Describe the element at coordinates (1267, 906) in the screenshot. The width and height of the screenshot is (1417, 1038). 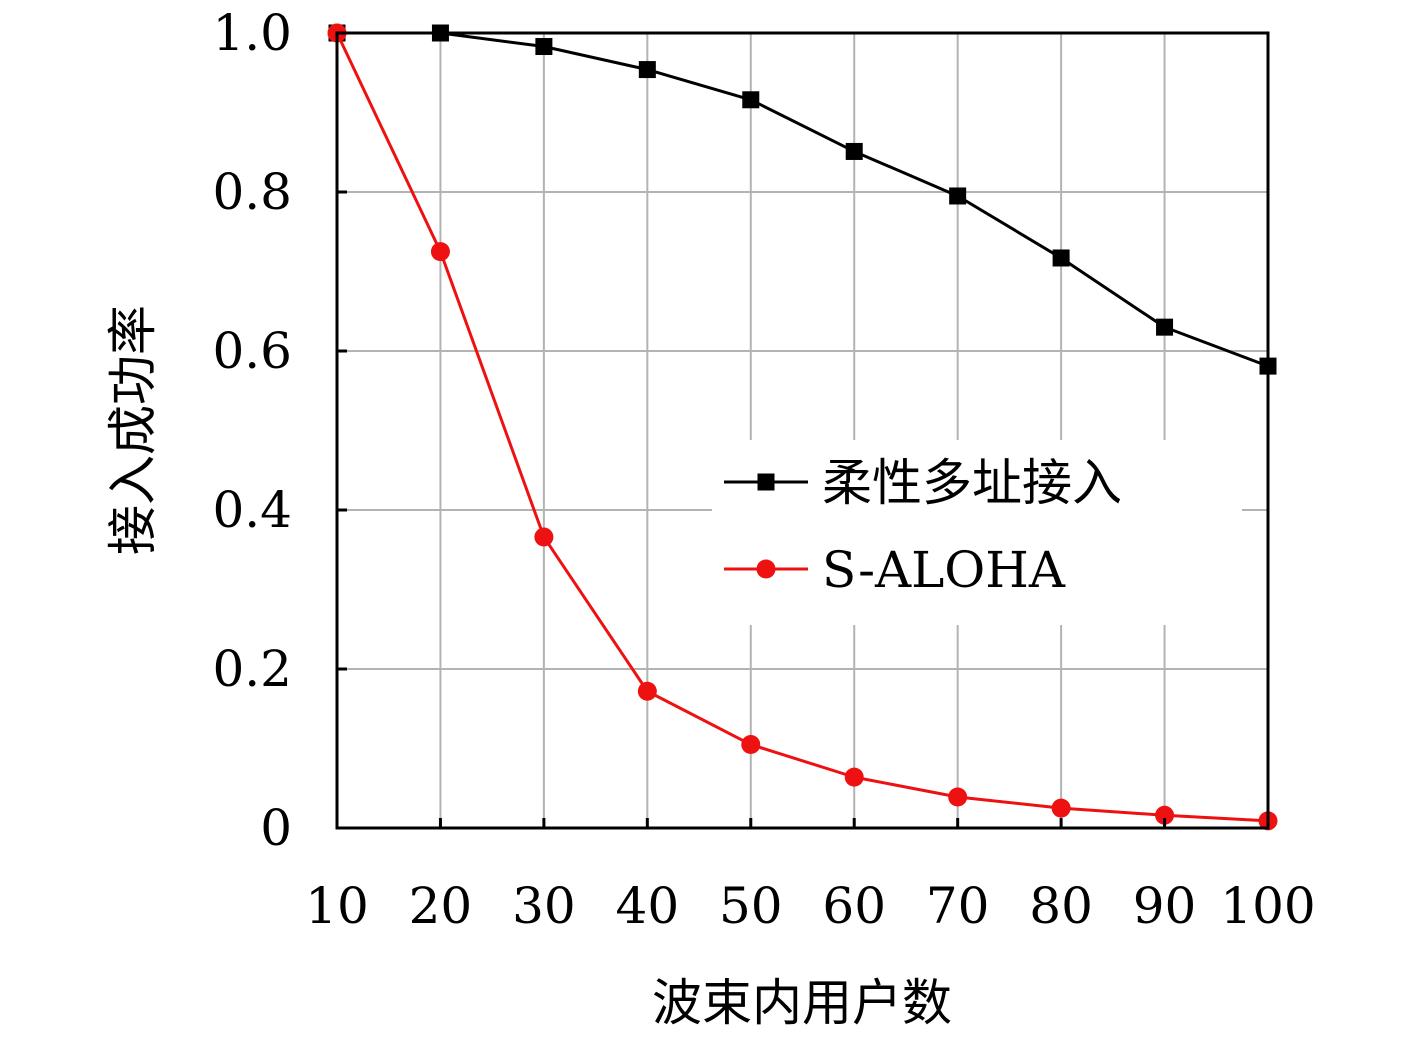
I see `x-tick-label: 100` at that location.